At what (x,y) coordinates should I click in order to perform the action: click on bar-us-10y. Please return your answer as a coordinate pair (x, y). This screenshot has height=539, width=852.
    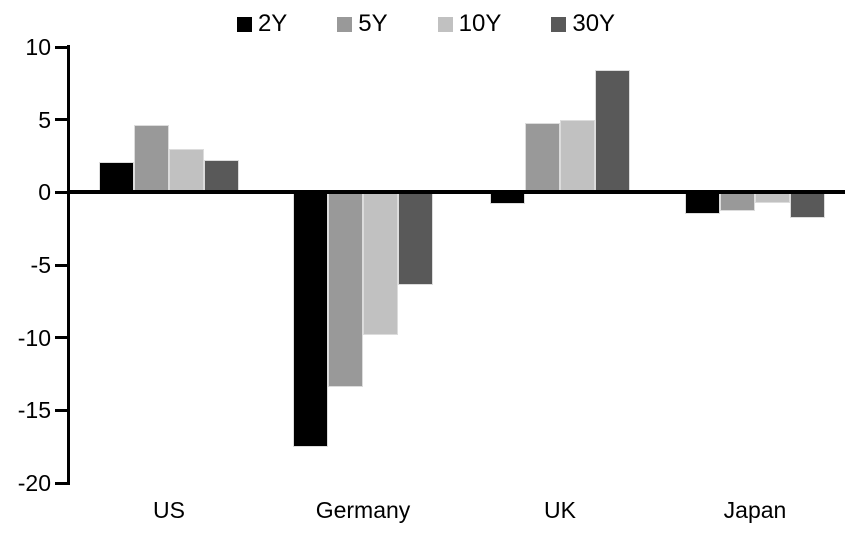
    Looking at the image, I should click on (186, 170).